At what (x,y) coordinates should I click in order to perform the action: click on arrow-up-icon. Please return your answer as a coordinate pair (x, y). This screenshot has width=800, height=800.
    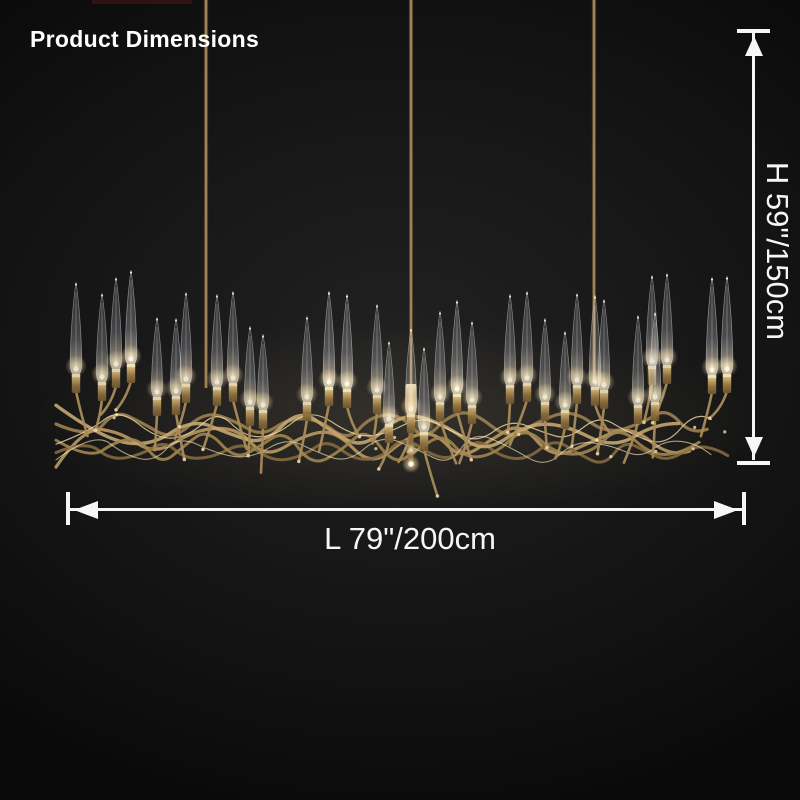
    Looking at the image, I should click on (754, 46).